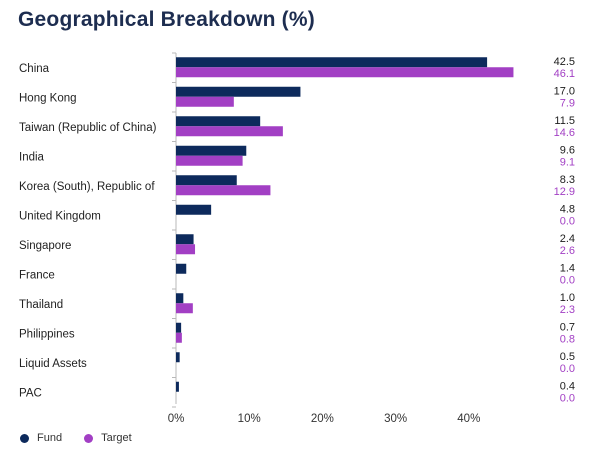 This screenshot has width=594, height=465. I want to click on data-label-fund-india: 9.6, so click(567, 150).